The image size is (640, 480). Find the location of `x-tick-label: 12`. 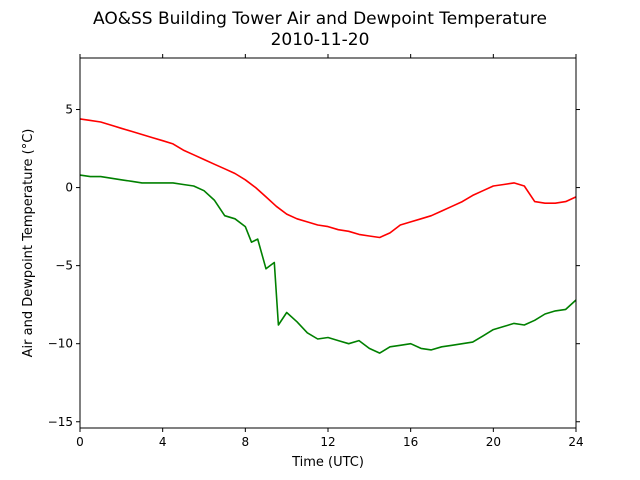

x-tick-label: 12 is located at coordinates (327, 442).